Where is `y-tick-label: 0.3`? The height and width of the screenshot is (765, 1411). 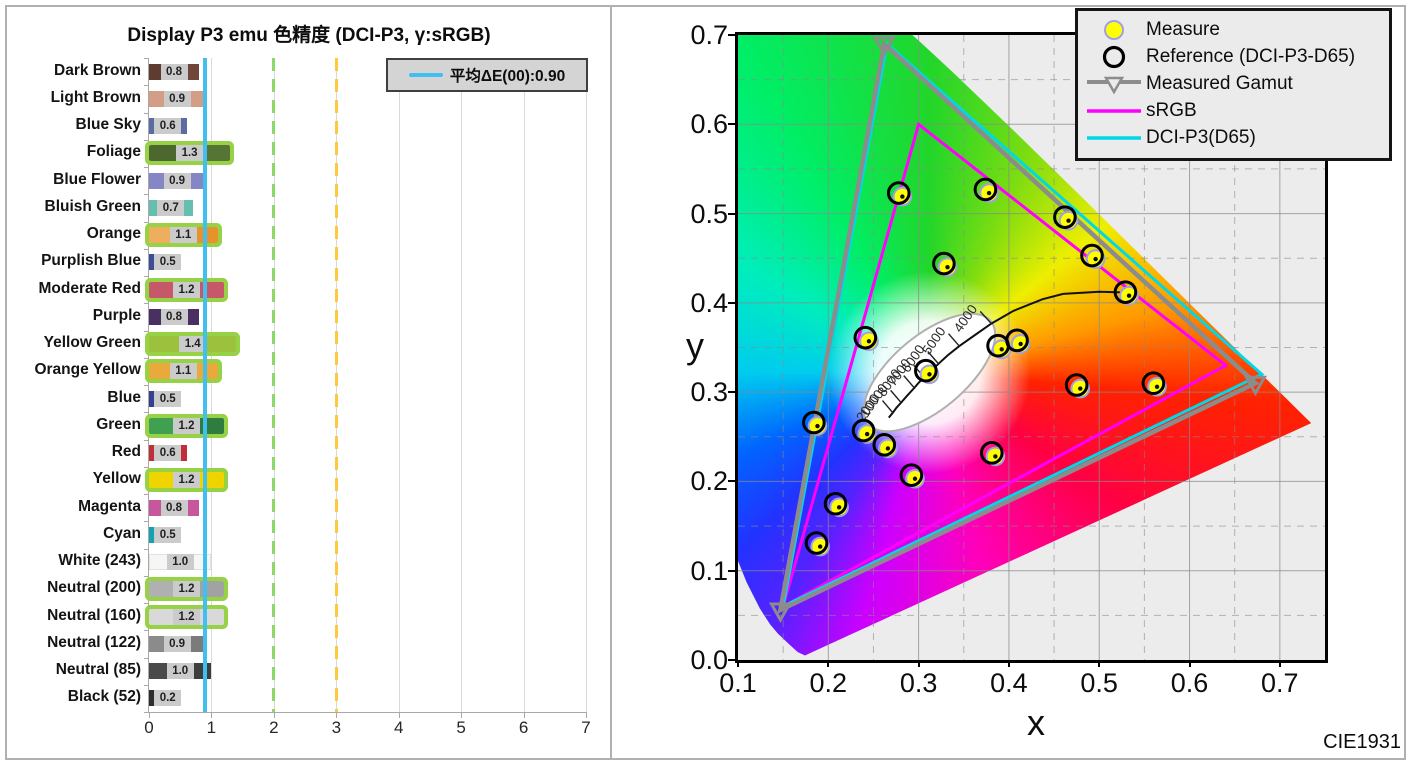 y-tick-label: 0.3 is located at coordinates (709, 392).